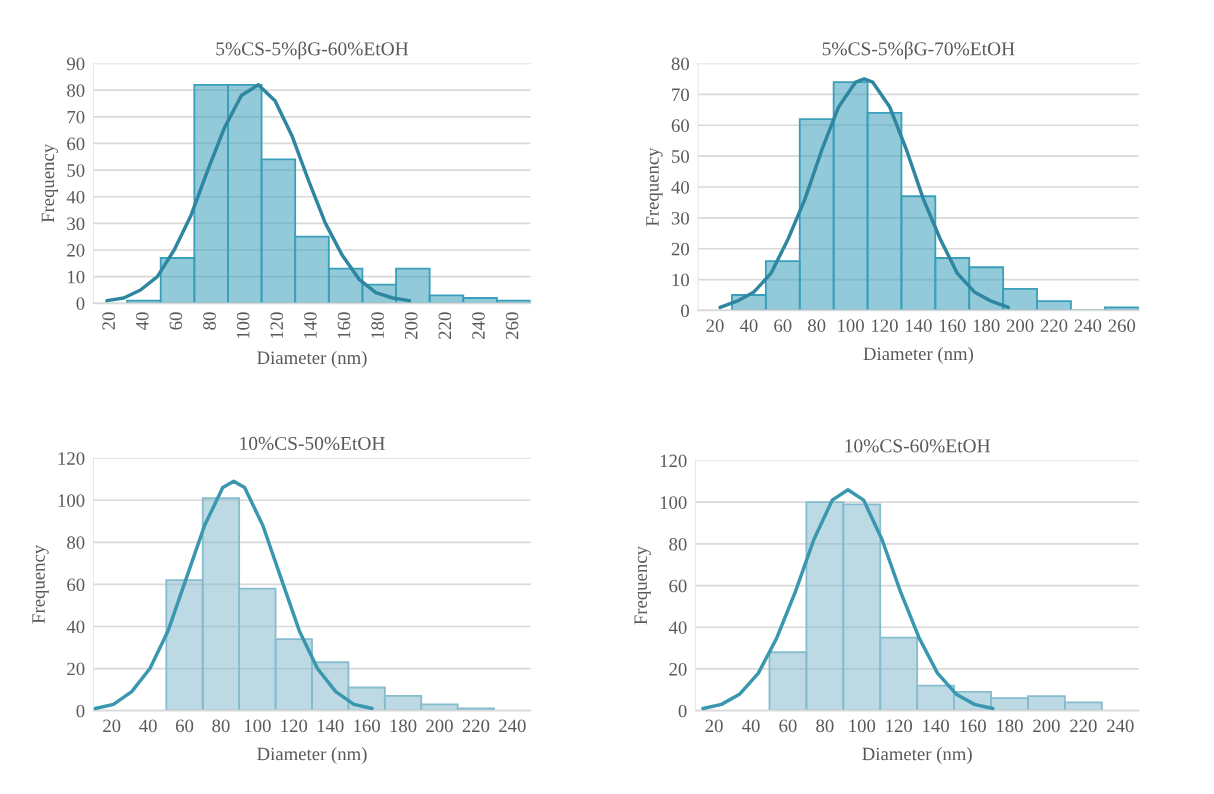 The width and height of the screenshot is (1214, 794). Describe the element at coordinates (918, 446) in the screenshot. I see `chart-title: 10%CS-60%EtOH` at that location.